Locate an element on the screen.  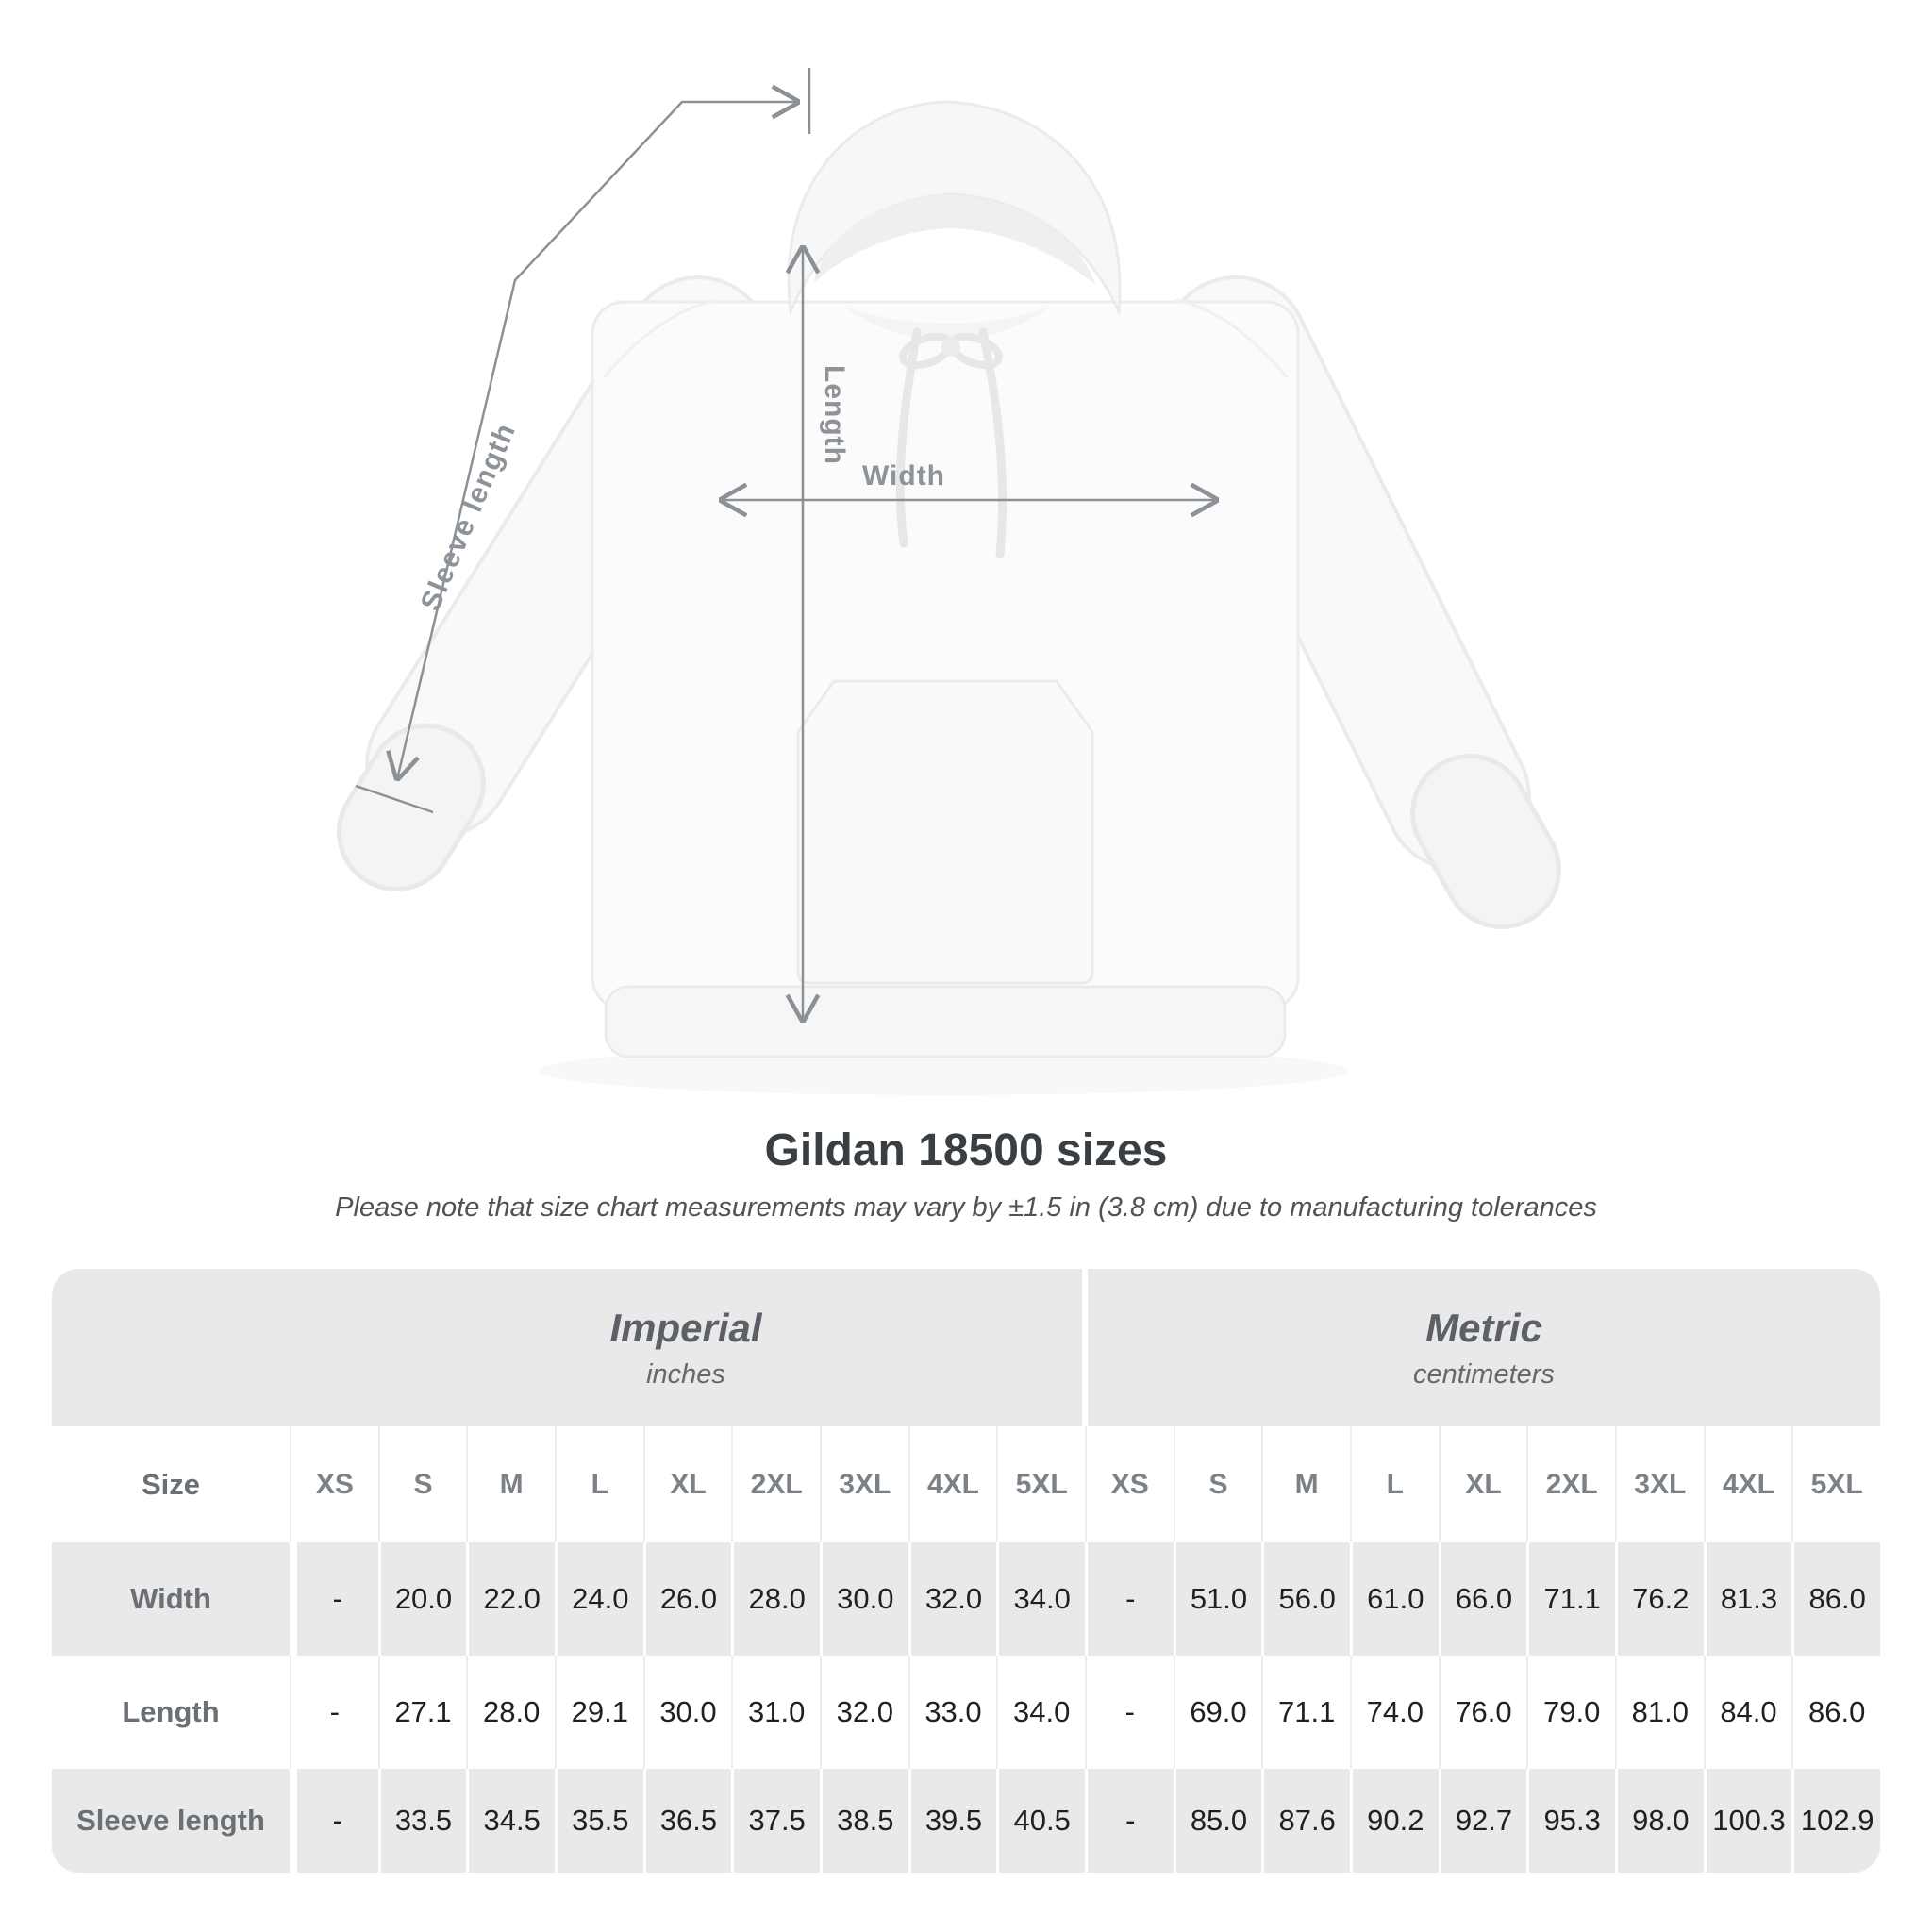
table-cell: 61.0 is located at coordinates (1394, 1599).